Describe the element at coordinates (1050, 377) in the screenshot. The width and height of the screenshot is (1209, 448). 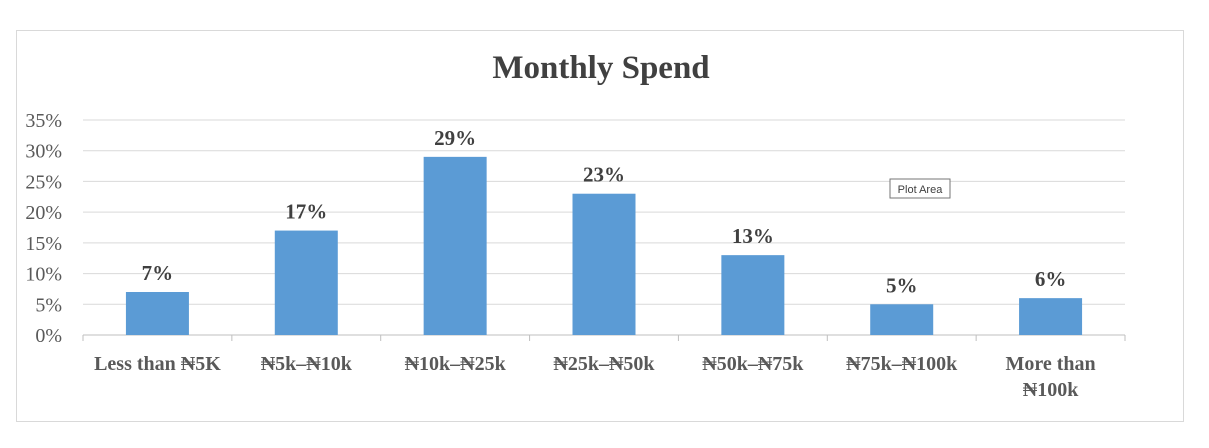
I see `x-tick-label: More than ₦100k` at that location.